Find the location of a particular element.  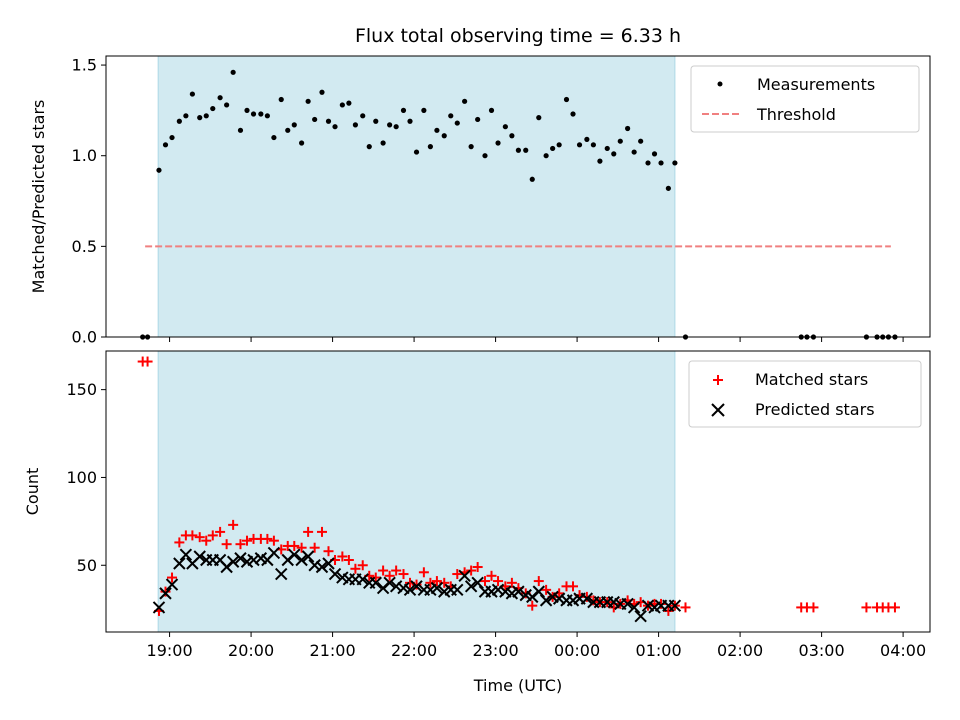

legend-measurements-label: Measurements is located at coordinates (816, 84).